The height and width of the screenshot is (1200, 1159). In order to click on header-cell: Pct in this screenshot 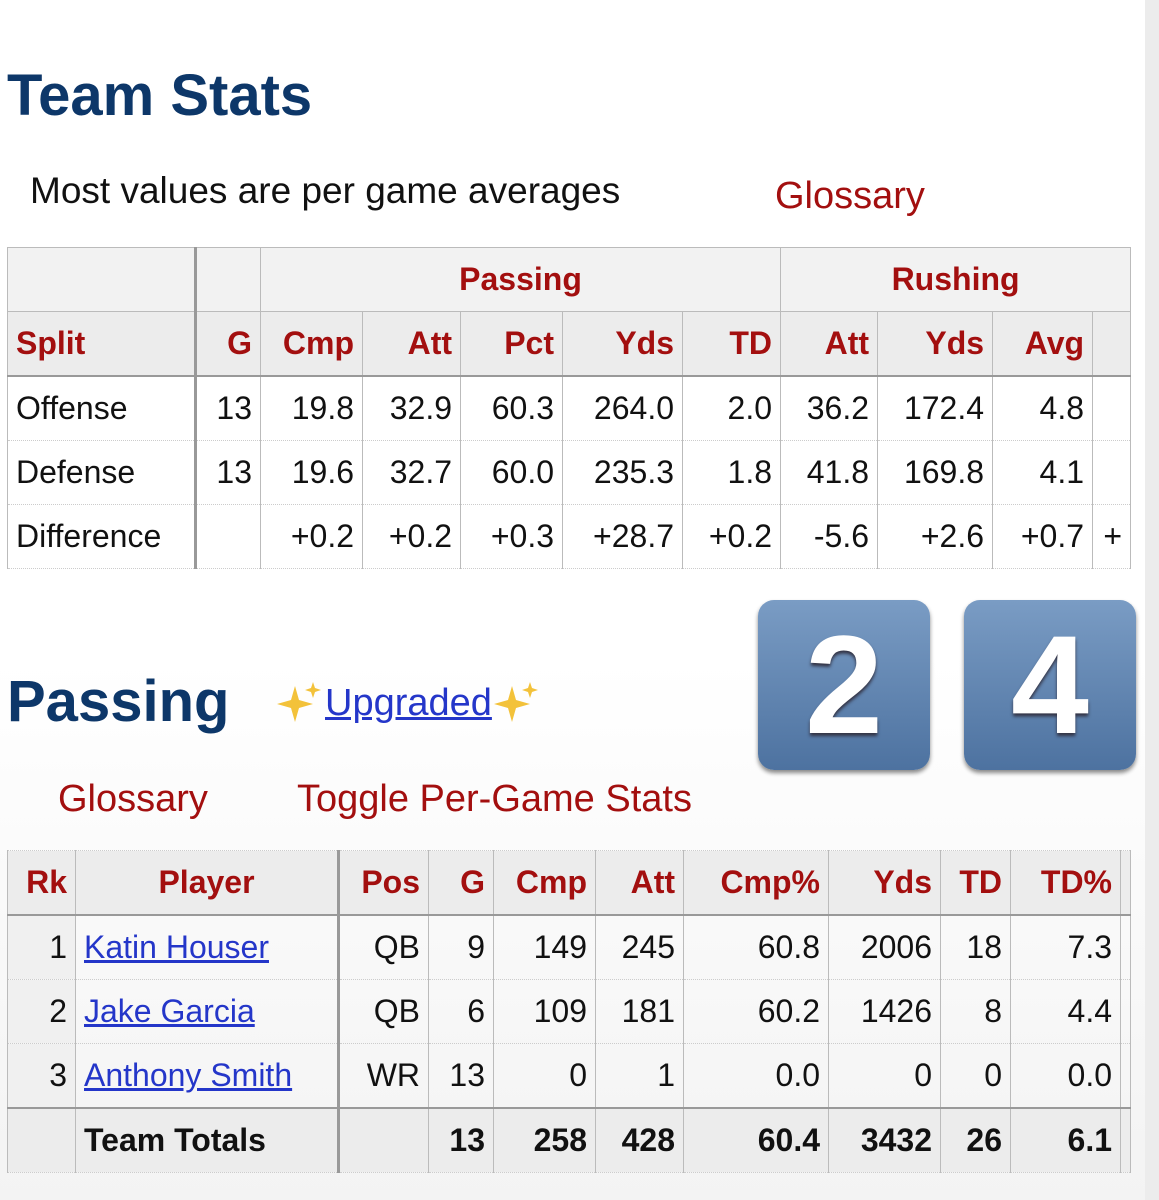, I will do `click(511, 344)`.